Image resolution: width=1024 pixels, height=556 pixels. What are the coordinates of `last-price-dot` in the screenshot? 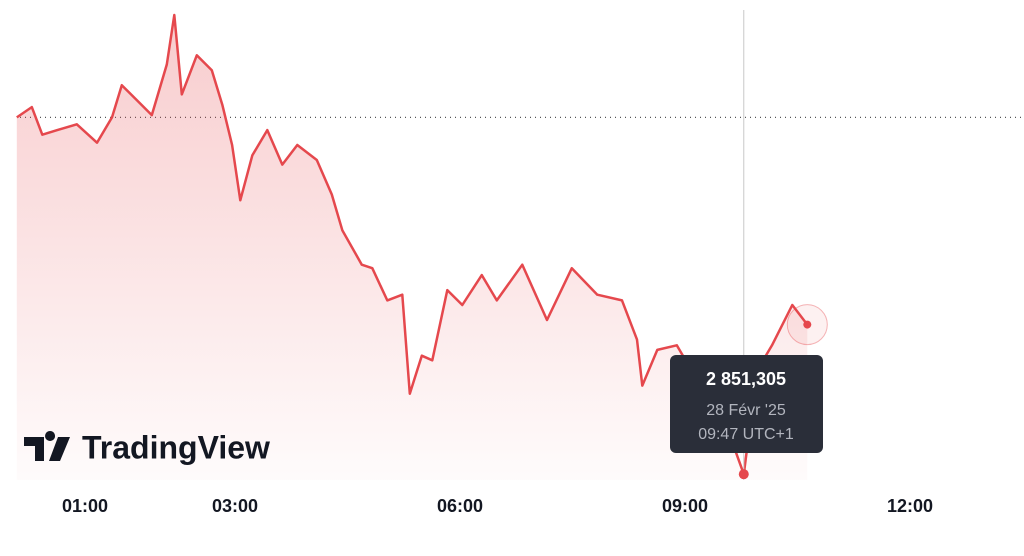 It's located at (807, 324).